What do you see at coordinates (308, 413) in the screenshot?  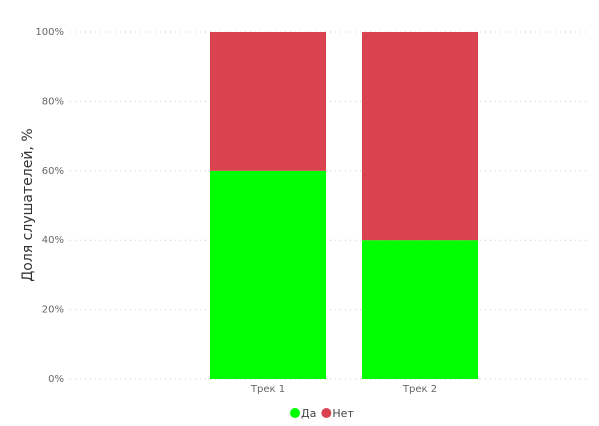 I see `legend-label: Да` at bounding box center [308, 413].